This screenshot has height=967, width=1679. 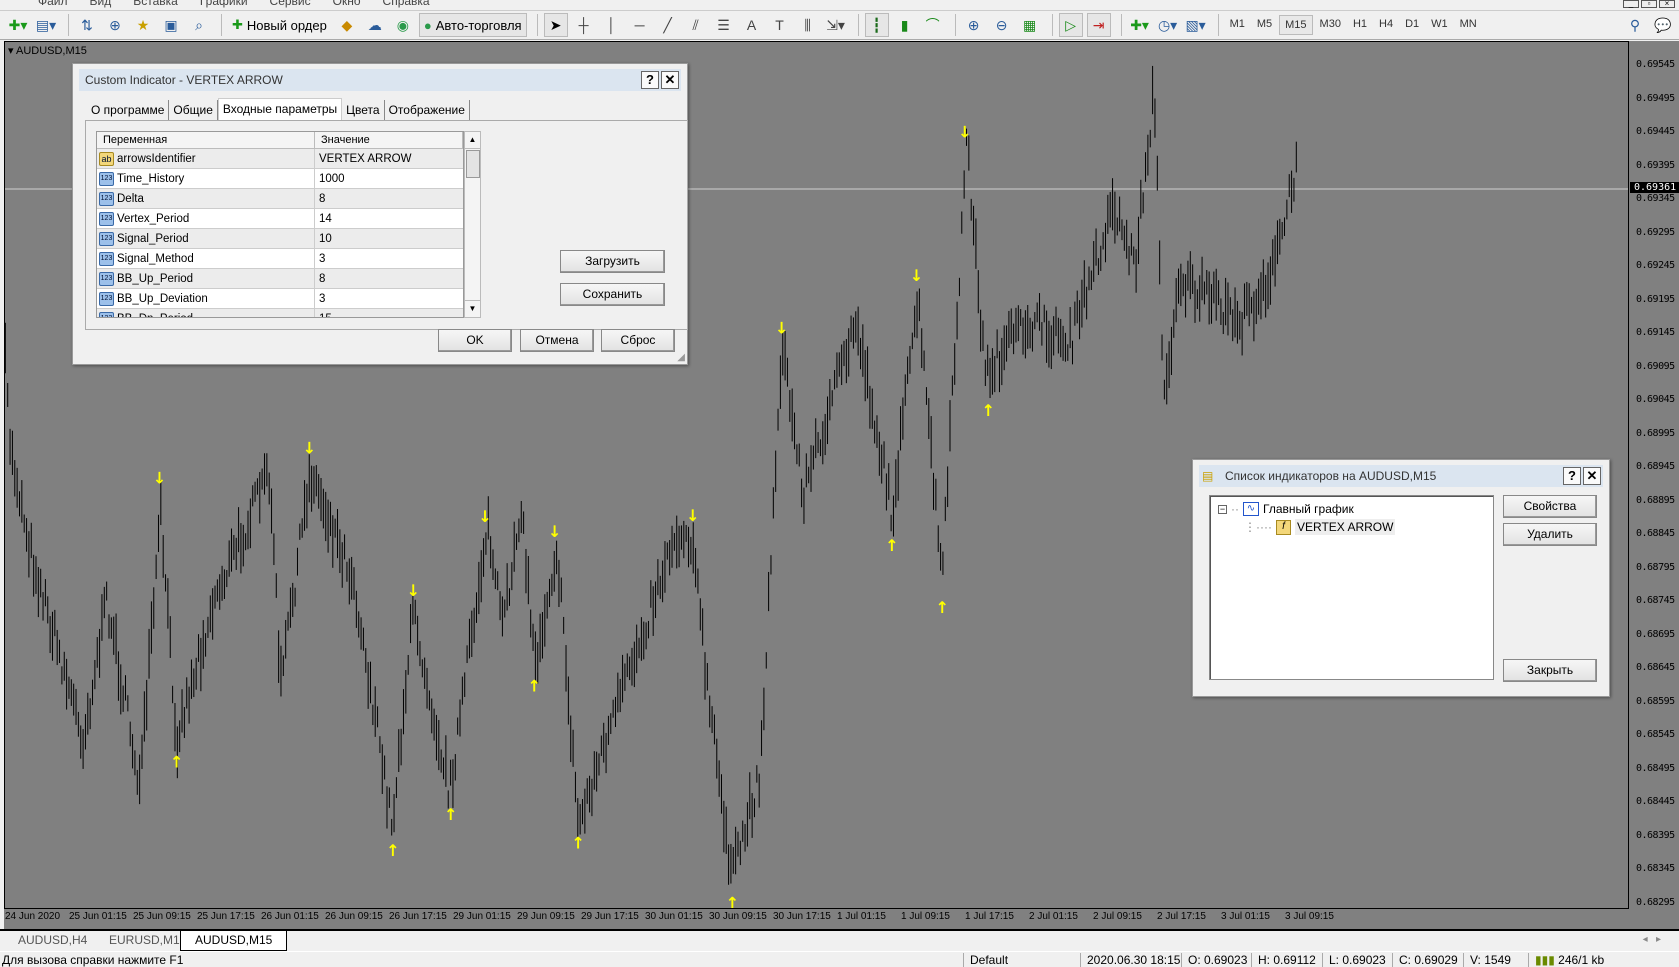 I want to click on arrows-icon: ⇲▾, so click(x=835, y=24).